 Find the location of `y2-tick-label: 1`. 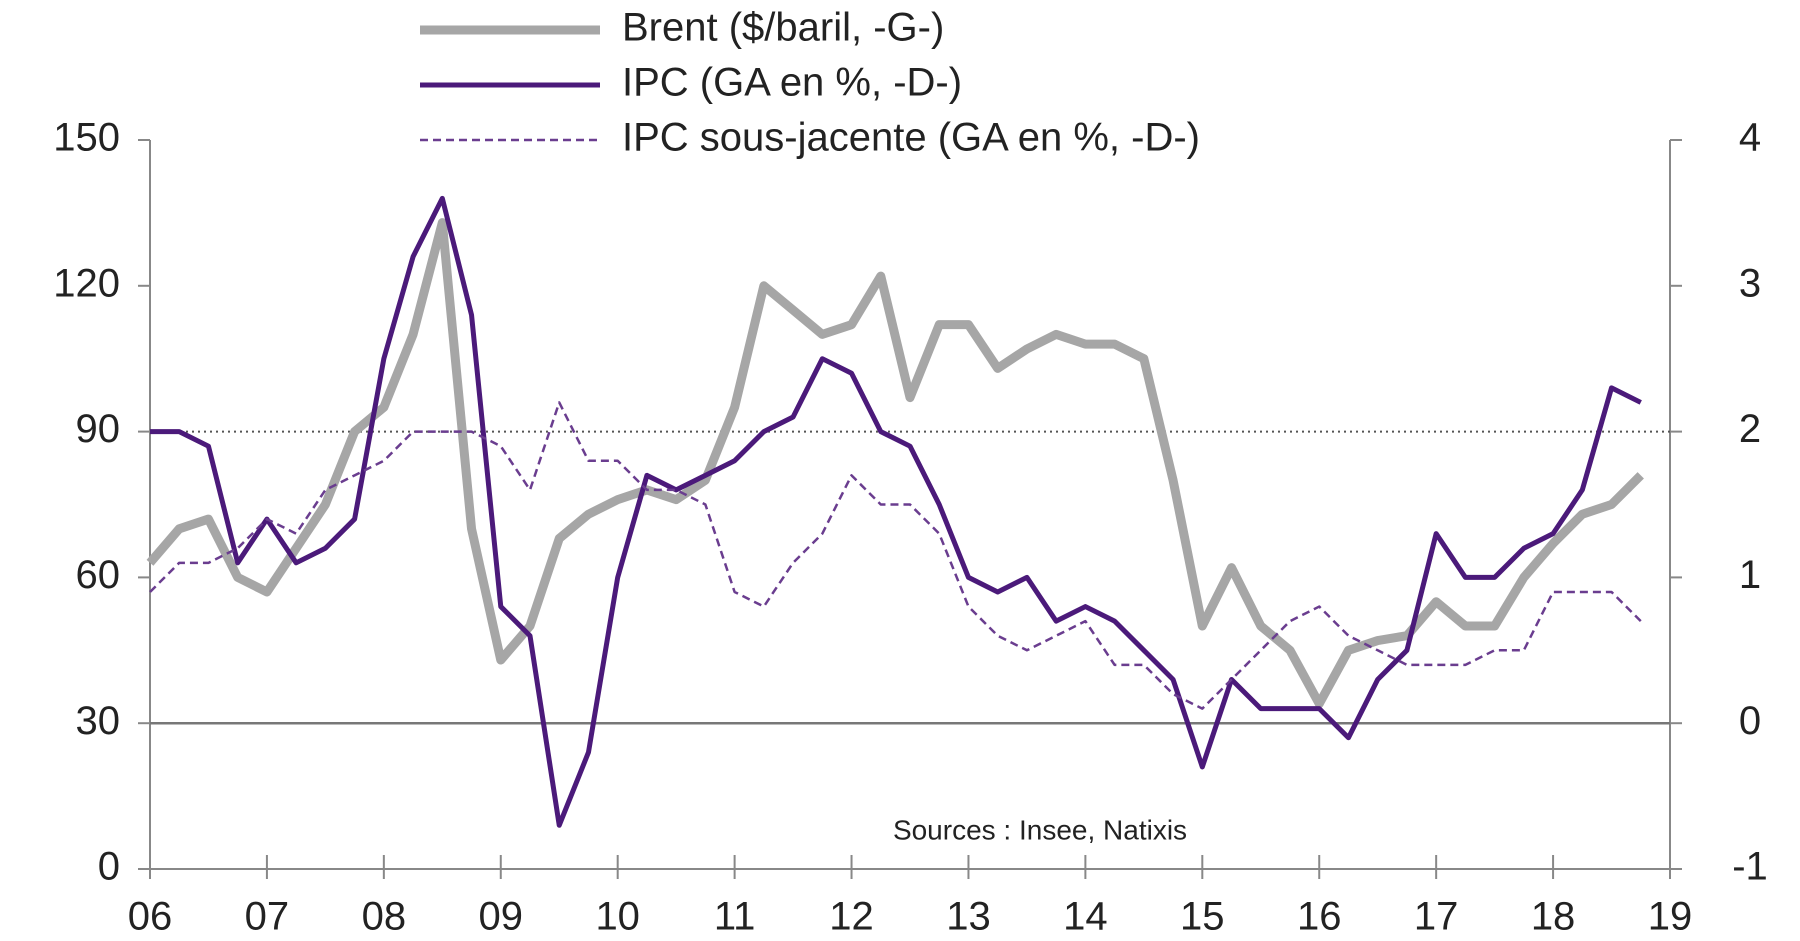

y2-tick-label: 1 is located at coordinates (1750, 575).